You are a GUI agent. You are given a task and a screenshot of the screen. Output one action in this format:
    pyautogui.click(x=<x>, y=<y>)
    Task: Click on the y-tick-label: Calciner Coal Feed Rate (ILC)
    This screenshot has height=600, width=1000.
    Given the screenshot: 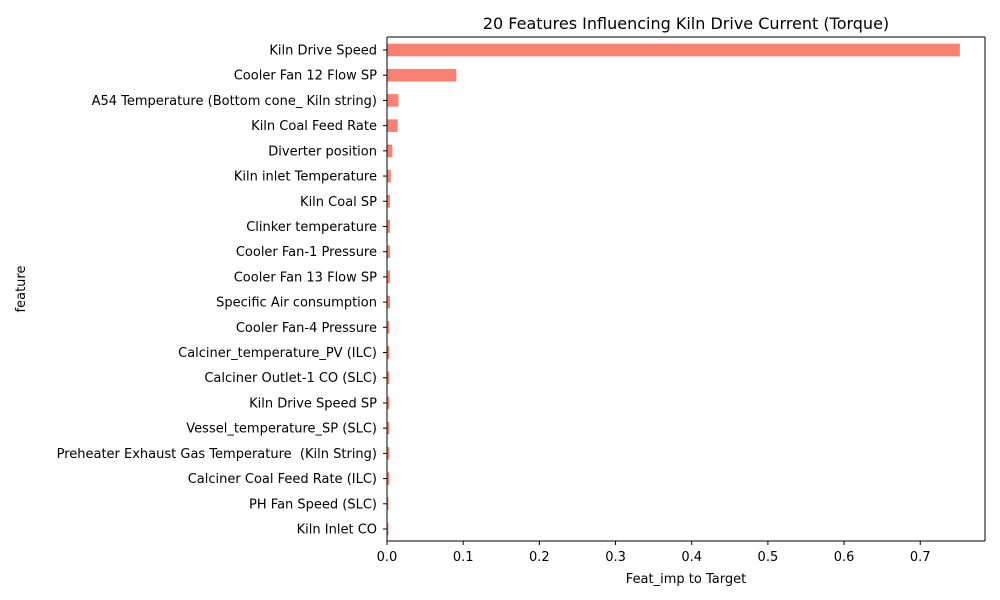 What is the action you would take?
    pyautogui.click(x=282, y=479)
    